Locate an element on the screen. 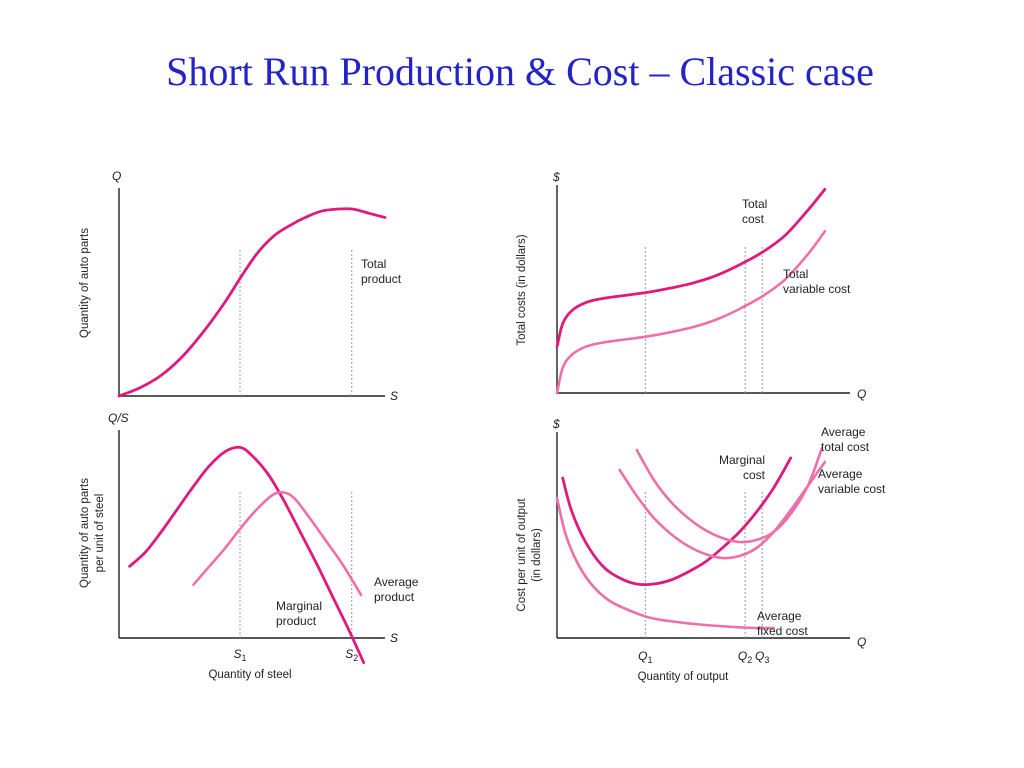  series-label-marginal-cost: Marginal cost is located at coordinates (742, 467).